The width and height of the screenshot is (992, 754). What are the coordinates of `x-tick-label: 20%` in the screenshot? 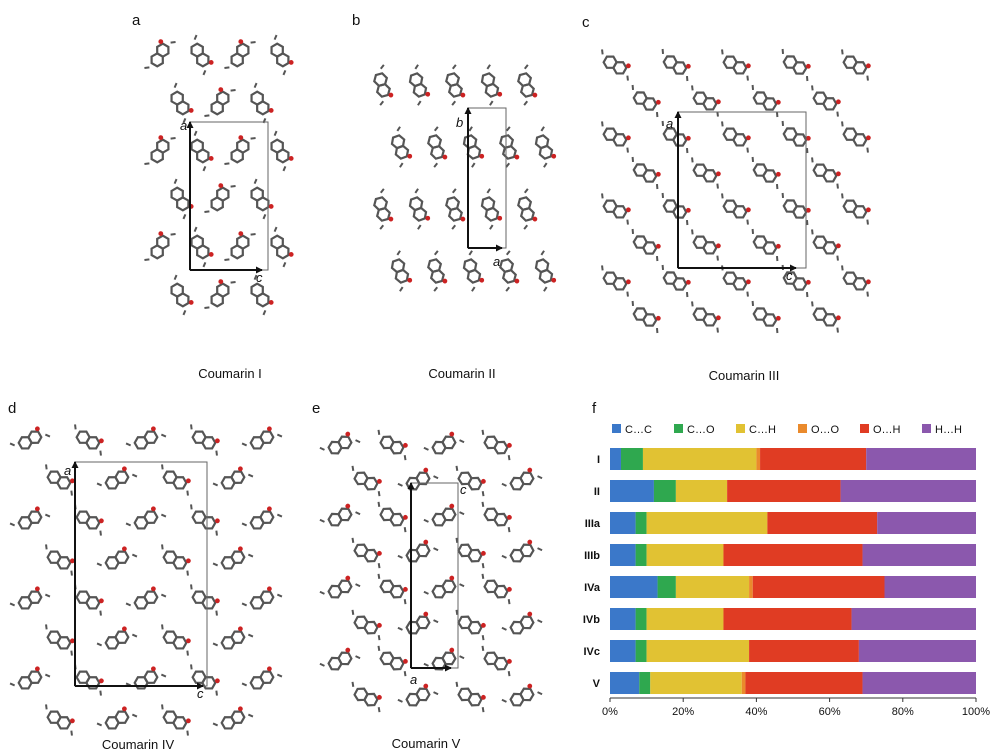 It's located at (683, 712).